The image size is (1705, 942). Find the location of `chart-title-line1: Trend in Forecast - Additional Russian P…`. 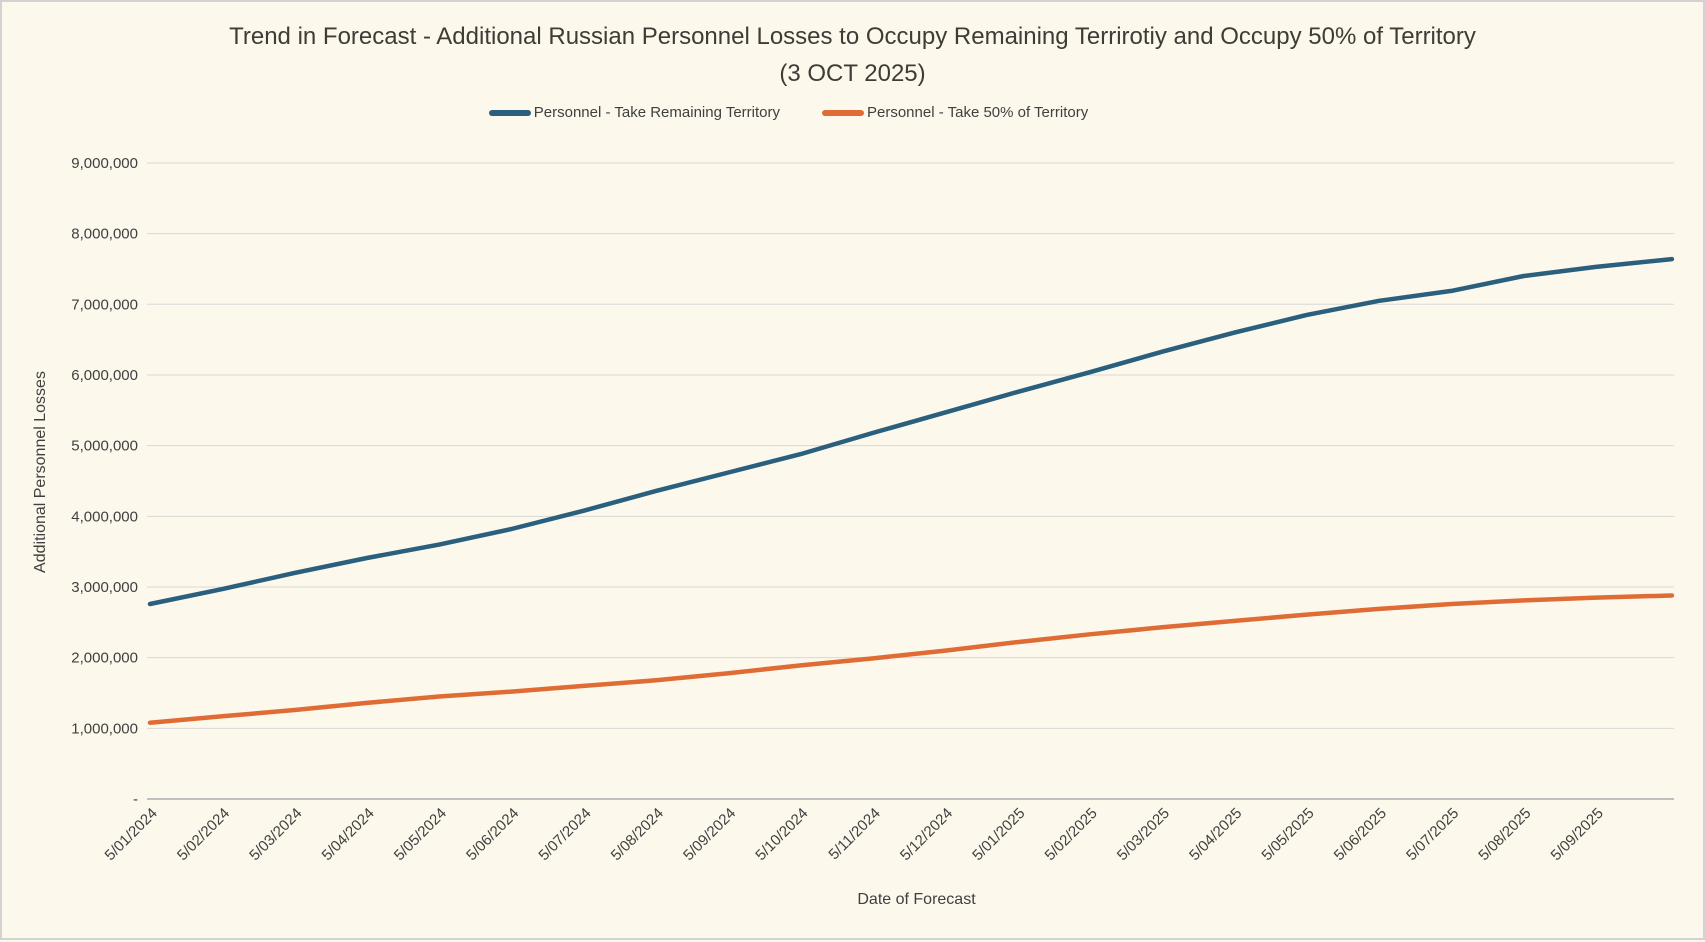

chart-title-line1: Trend in Forecast - Additional Russian P… is located at coordinates (852, 36).